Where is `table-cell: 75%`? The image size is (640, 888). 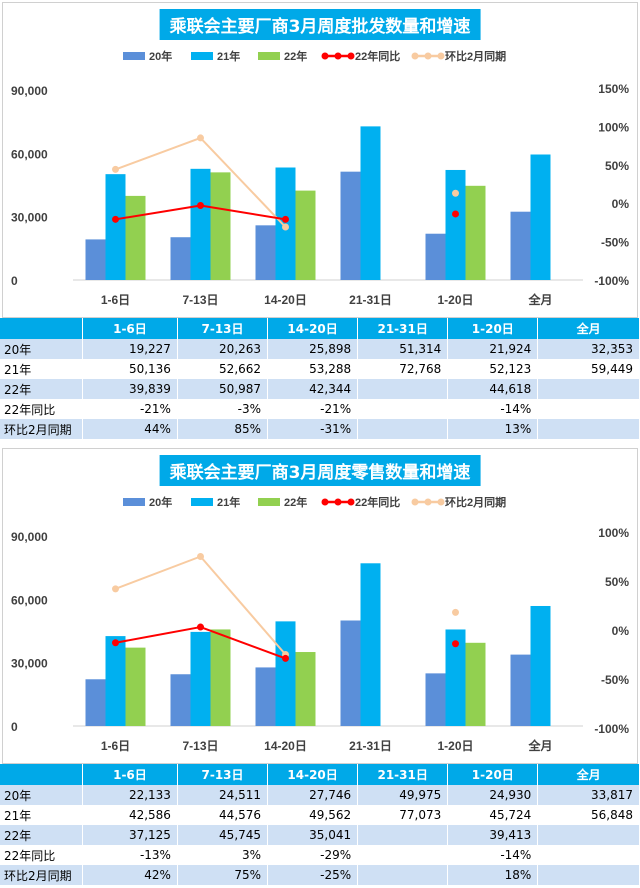
table-cell: 75% is located at coordinates (223, 875).